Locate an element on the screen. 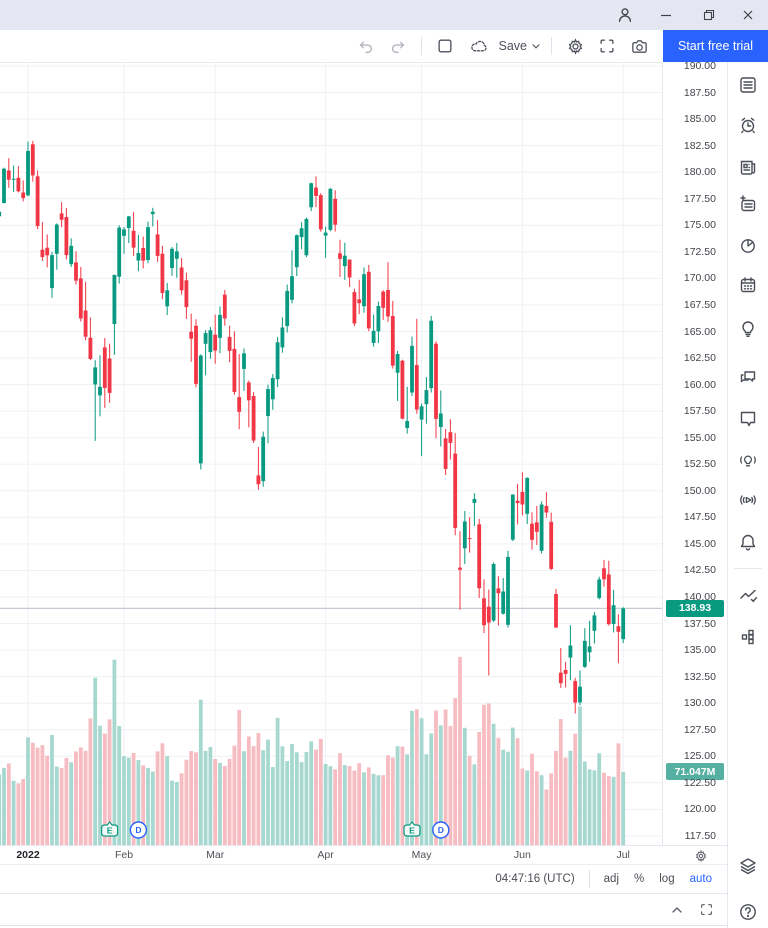 The image size is (768, 928). time-tick-label: May is located at coordinates (421, 855).